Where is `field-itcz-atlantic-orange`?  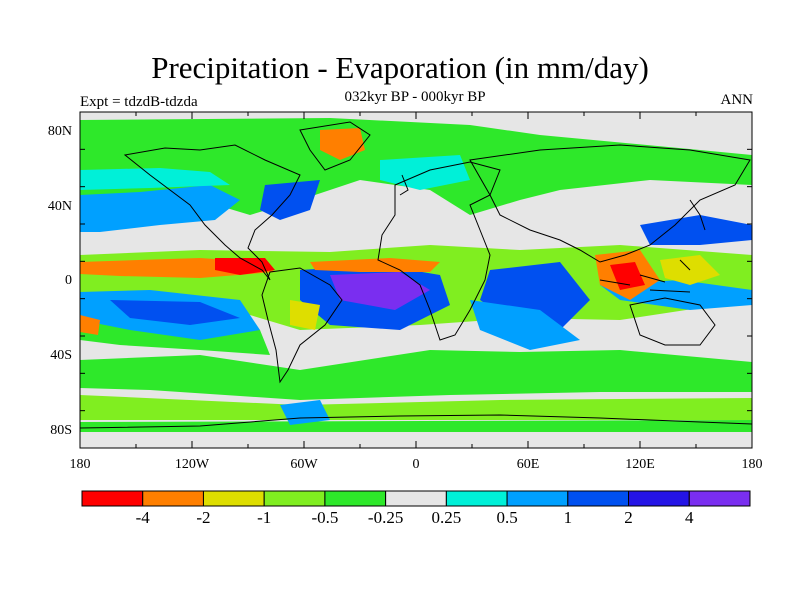 field-itcz-atlantic-orange is located at coordinates (375, 265).